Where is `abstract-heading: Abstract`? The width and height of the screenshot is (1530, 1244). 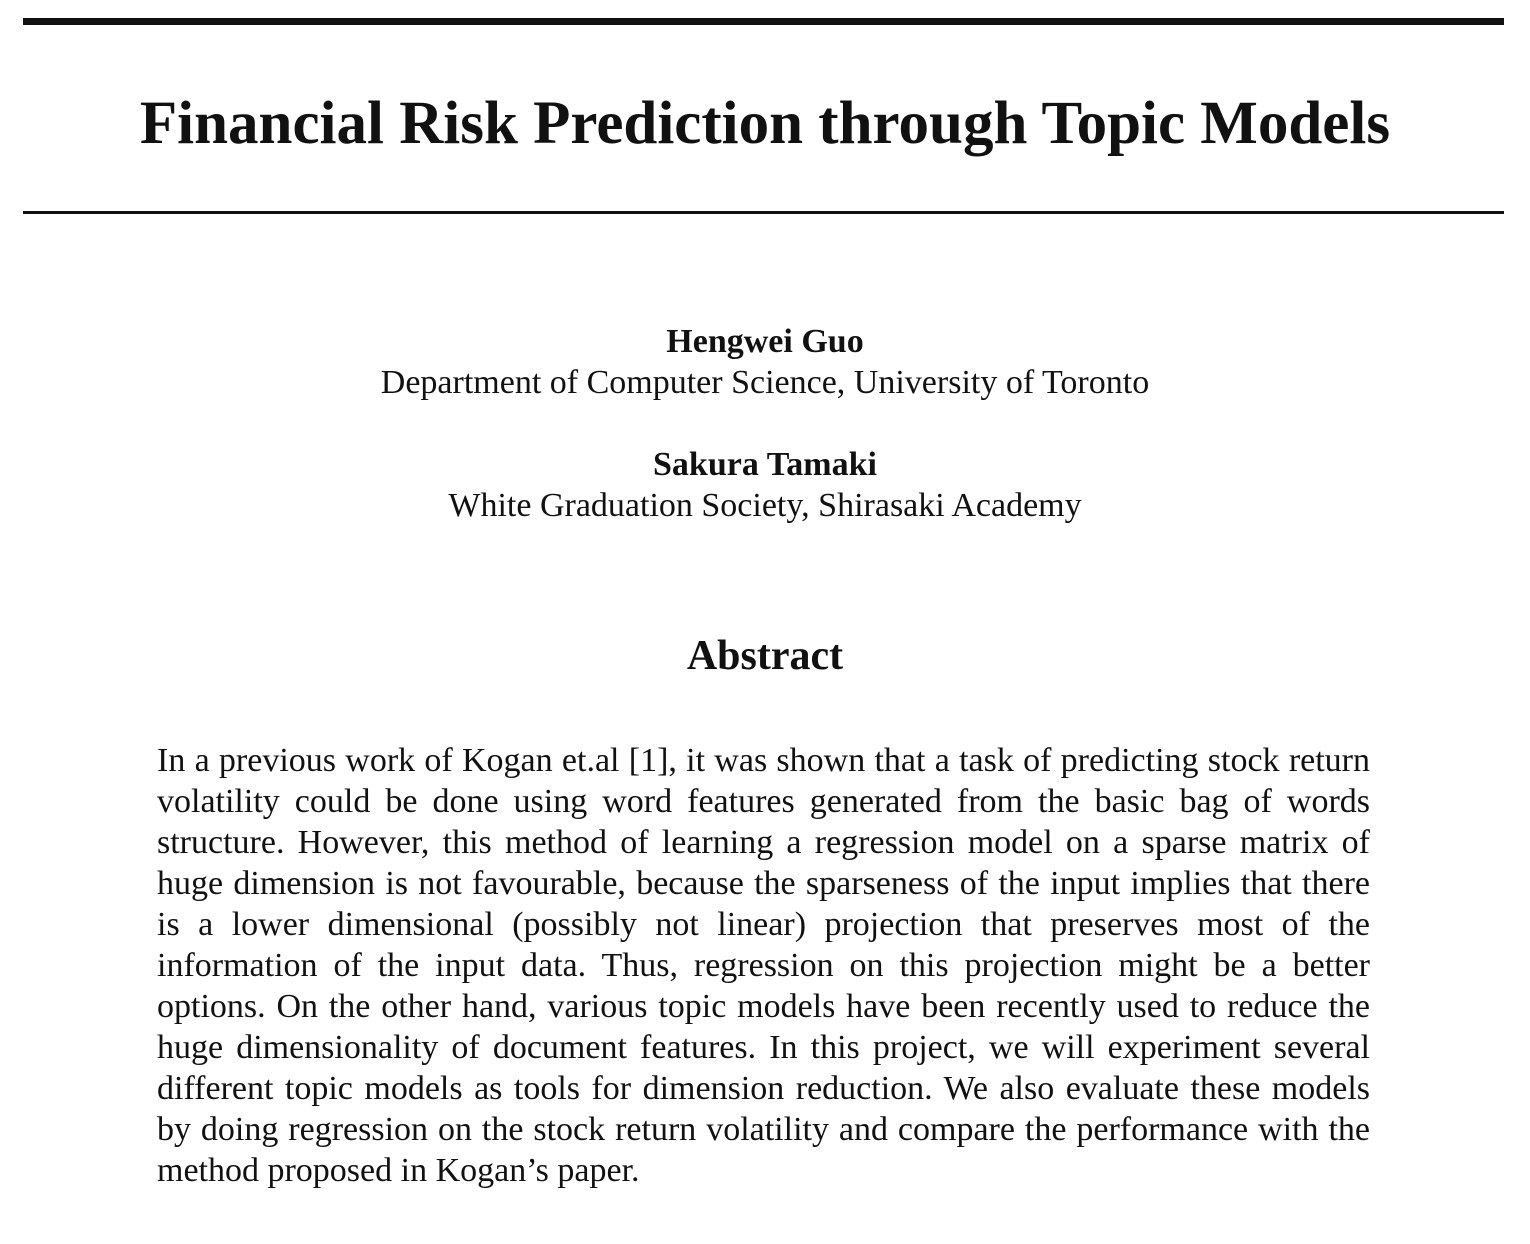
abstract-heading: Abstract is located at coordinates (765, 656).